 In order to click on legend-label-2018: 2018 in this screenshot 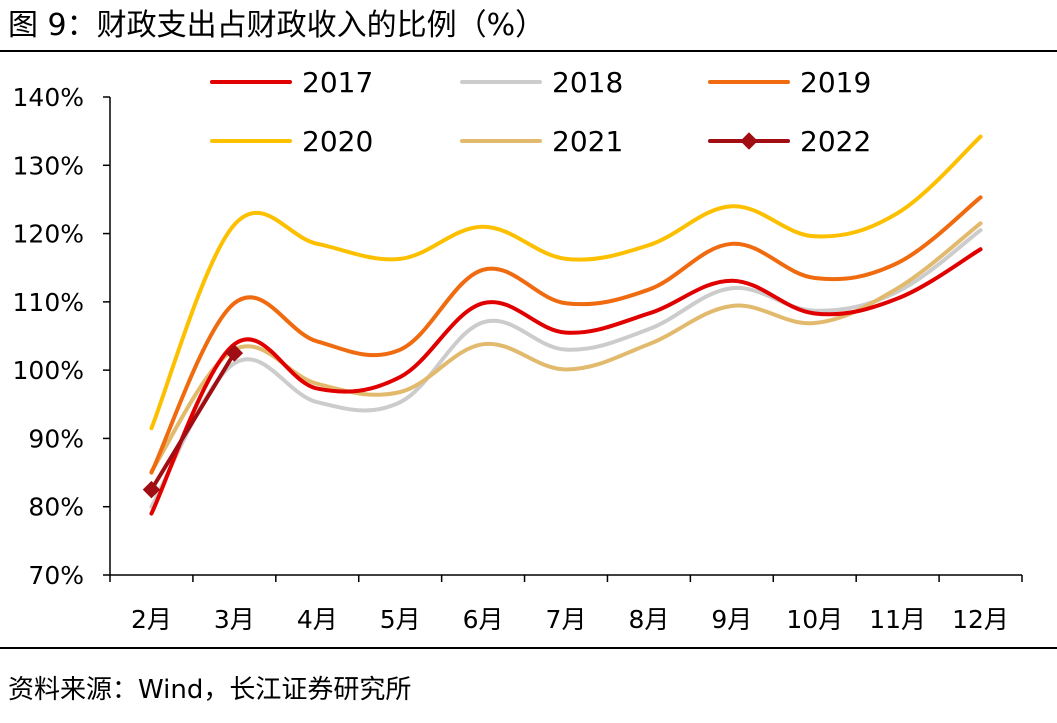, I will do `click(587, 82)`.